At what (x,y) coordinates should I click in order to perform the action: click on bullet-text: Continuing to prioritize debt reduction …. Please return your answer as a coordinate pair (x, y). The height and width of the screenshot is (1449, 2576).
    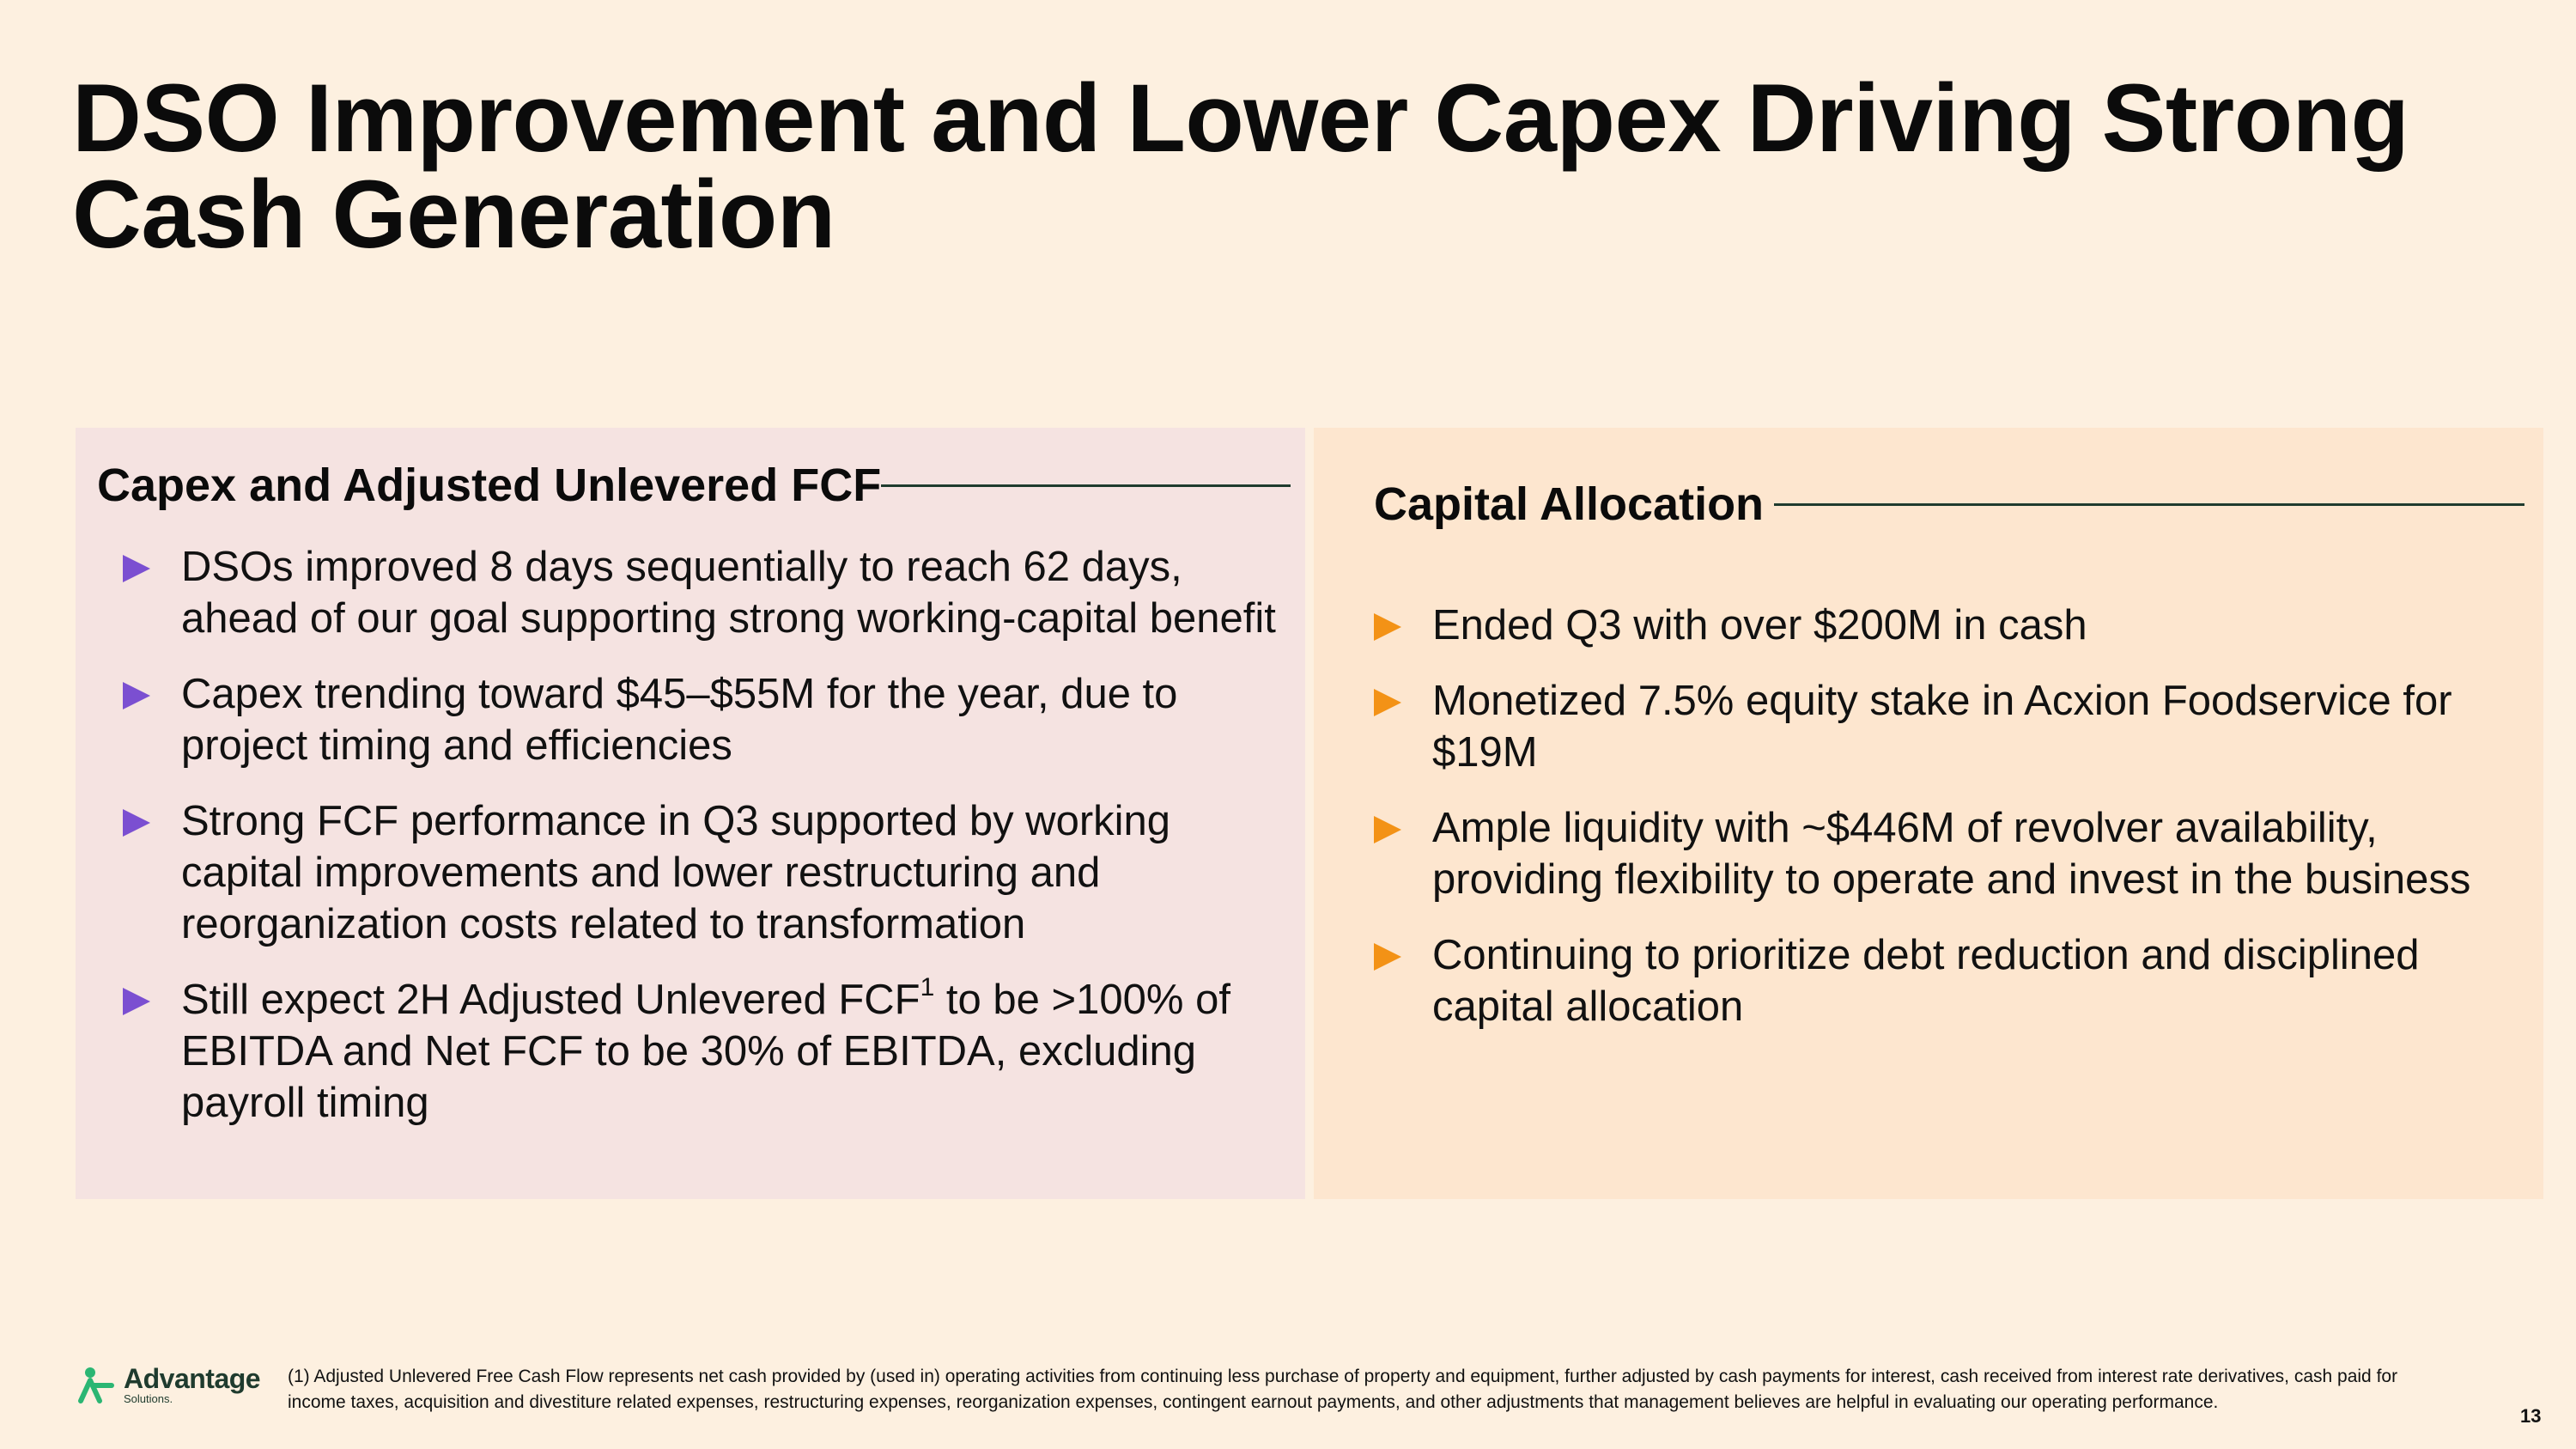
    Looking at the image, I should click on (1926, 981).